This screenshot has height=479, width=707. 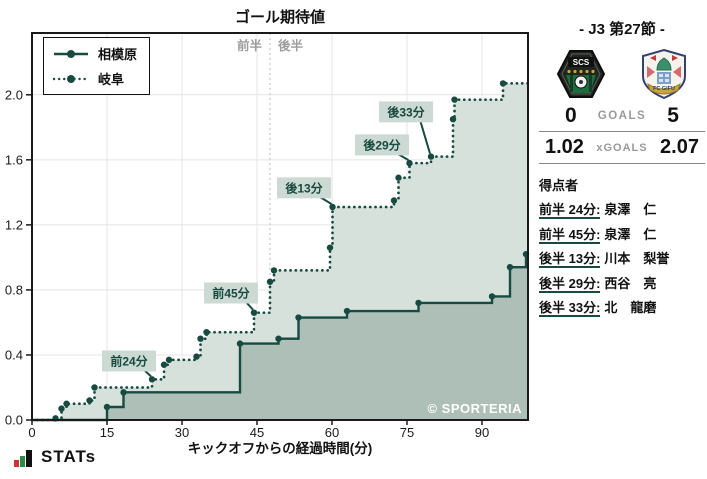 What do you see at coordinates (14, 354) in the screenshot?
I see `svg-text: 0.4` at bounding box center [14, 354].